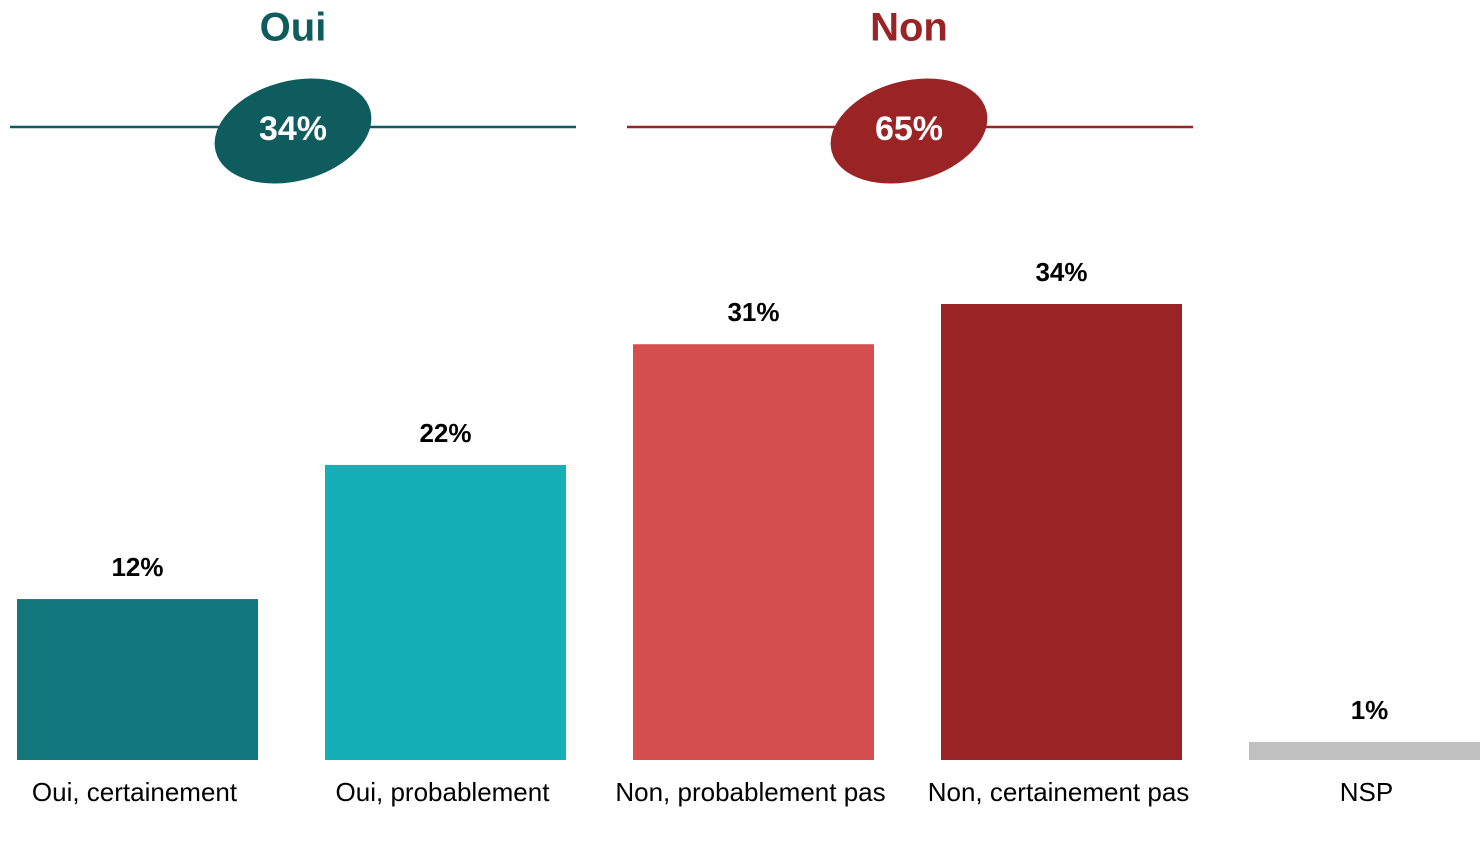 The height and width of the screenshot is (848, 1480). I want to click on value-label: 1%, so click(1370, 710).